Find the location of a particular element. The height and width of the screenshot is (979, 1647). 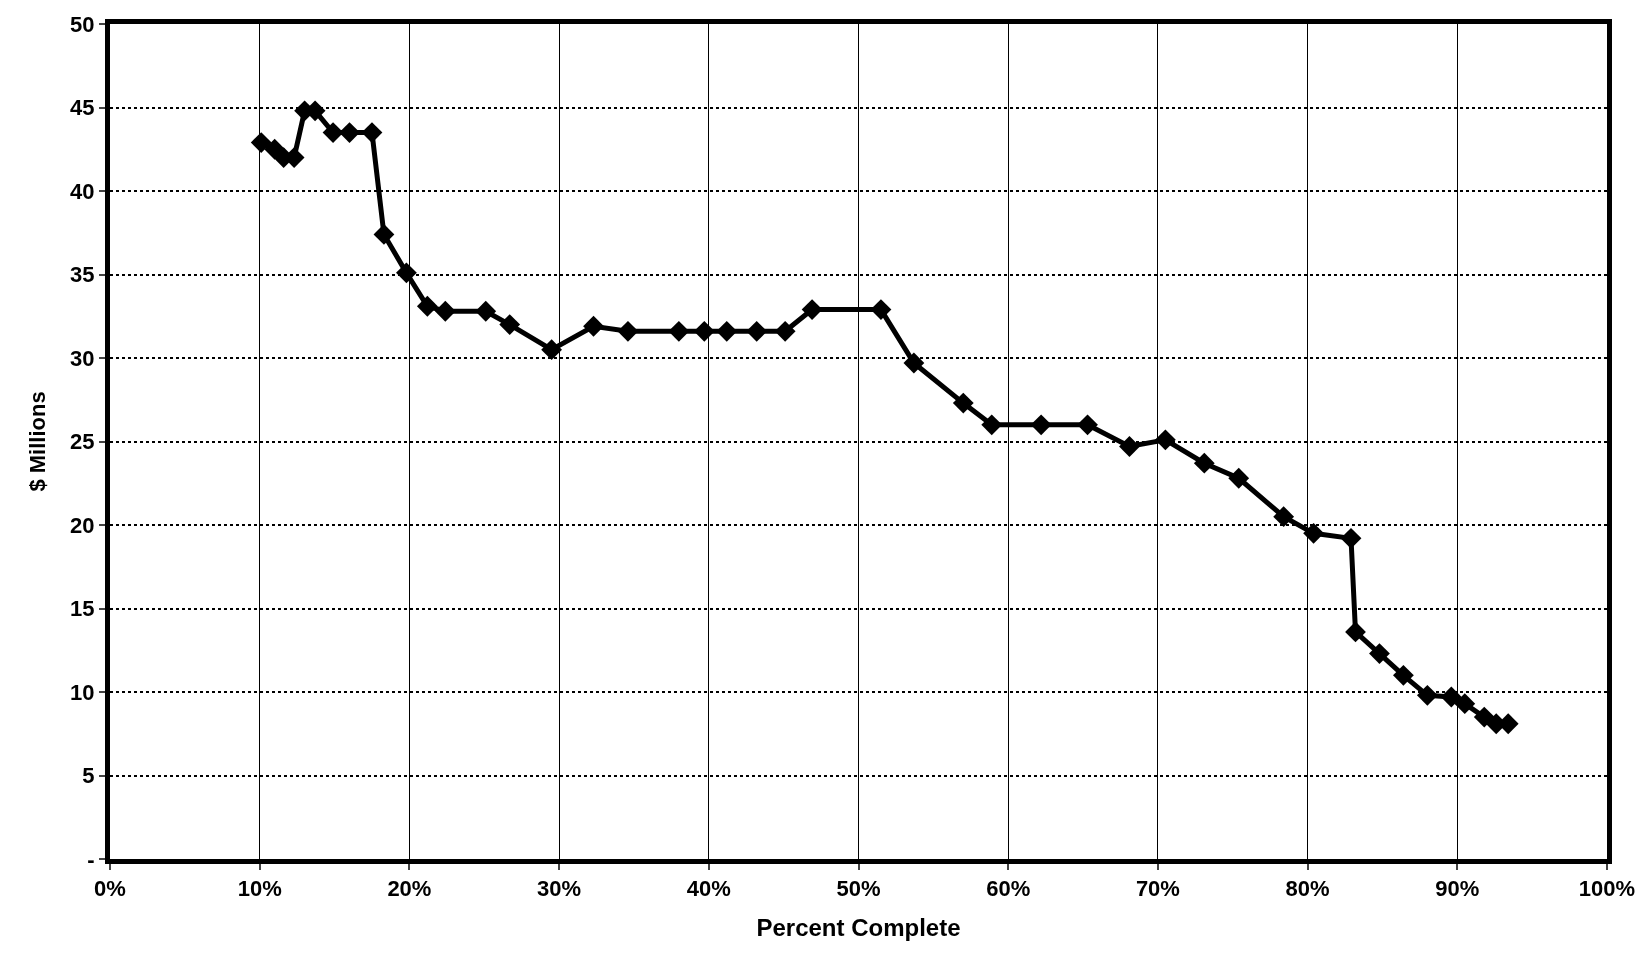

x-tick-label: 90% is located at coordinates (1457, 889).